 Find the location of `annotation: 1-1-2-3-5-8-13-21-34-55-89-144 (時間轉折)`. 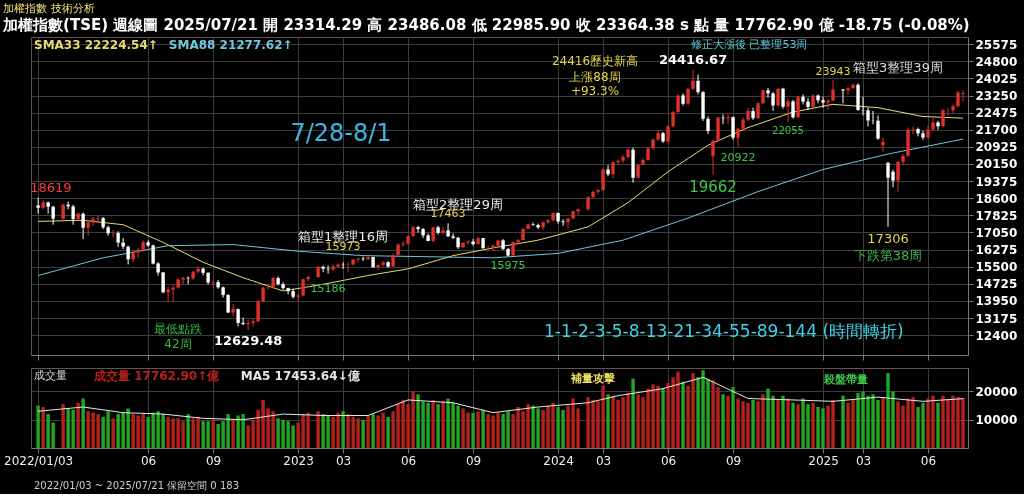

annotation: 1-1-2-3-5-8-13-21-34-55-89-144 (時間轉折) is located at coordinates (724, 331).